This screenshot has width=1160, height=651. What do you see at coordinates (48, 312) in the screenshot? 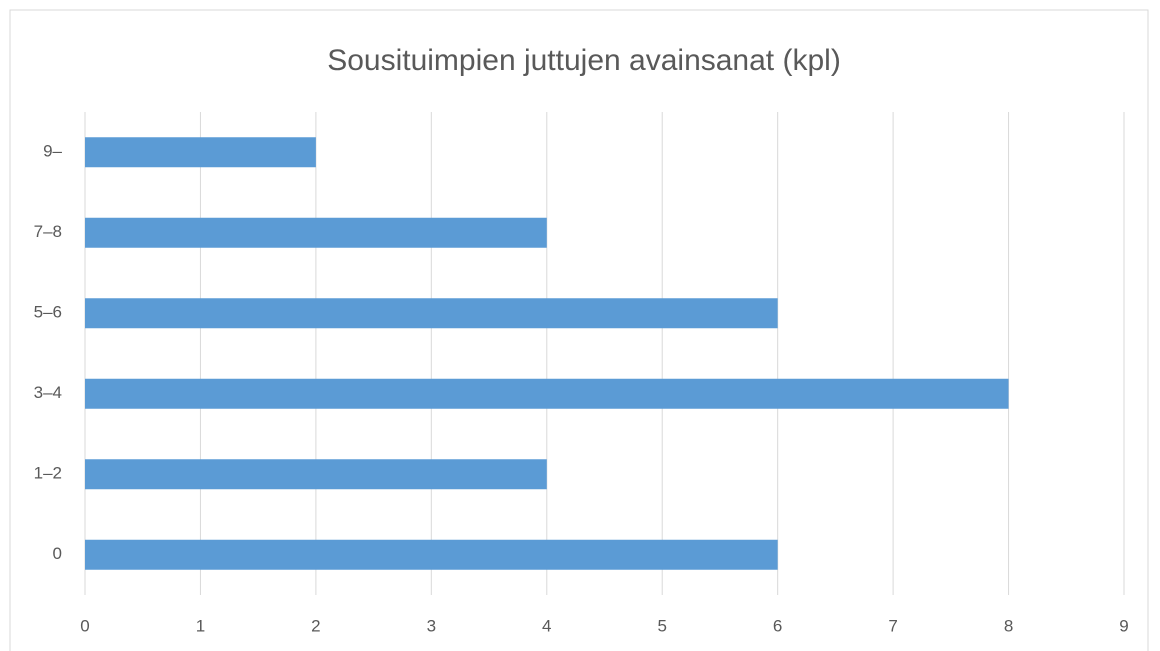
I see `y-tick-label: 5–6` at bounding box center [48, 312].